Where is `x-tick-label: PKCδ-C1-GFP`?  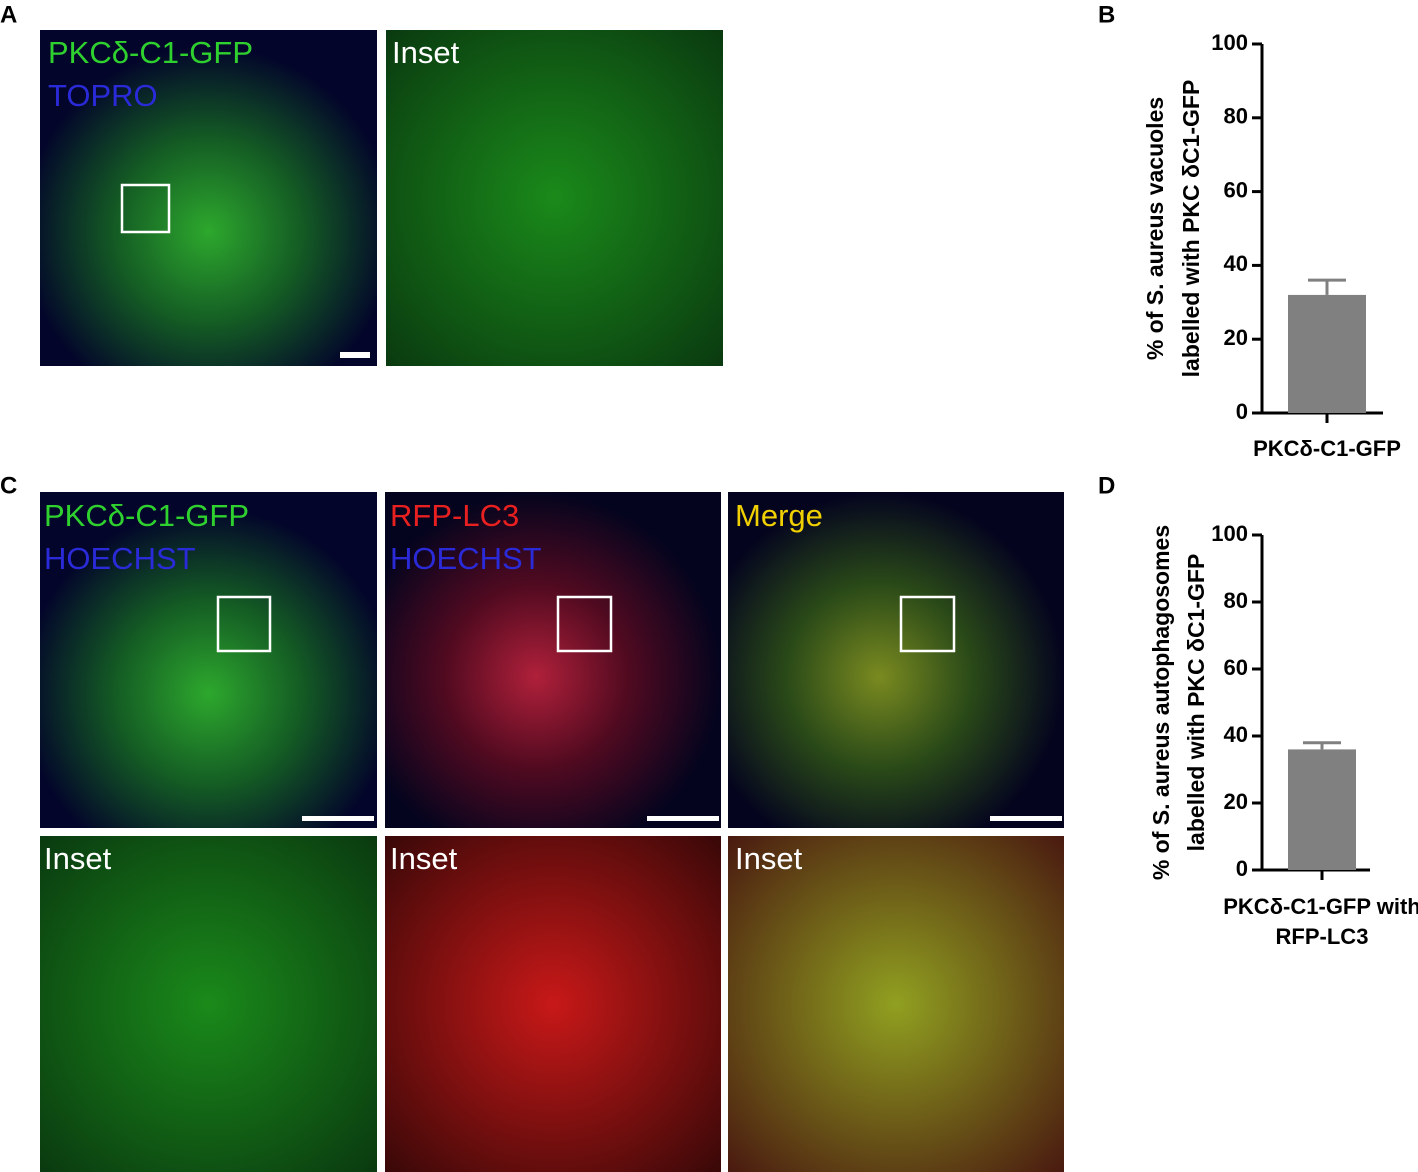 x-tick-label: PKCδ-C1-GFP is located at coordinates (1327, 448).